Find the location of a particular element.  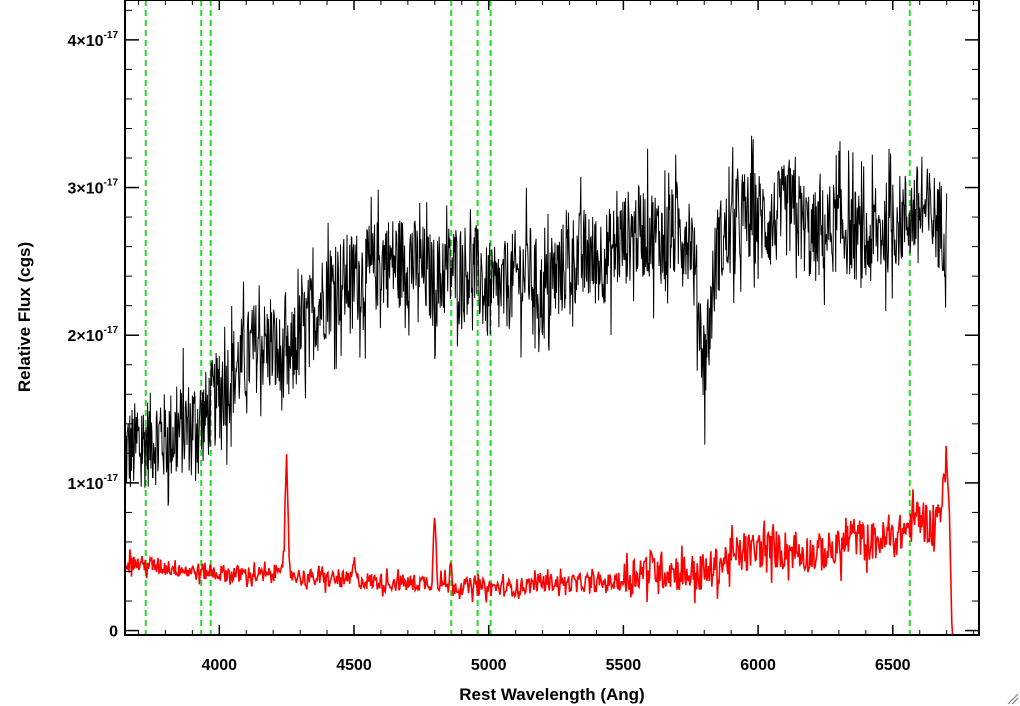

y-axis-title: Relative Flux (cgs) is located at coordinates (24, 317).